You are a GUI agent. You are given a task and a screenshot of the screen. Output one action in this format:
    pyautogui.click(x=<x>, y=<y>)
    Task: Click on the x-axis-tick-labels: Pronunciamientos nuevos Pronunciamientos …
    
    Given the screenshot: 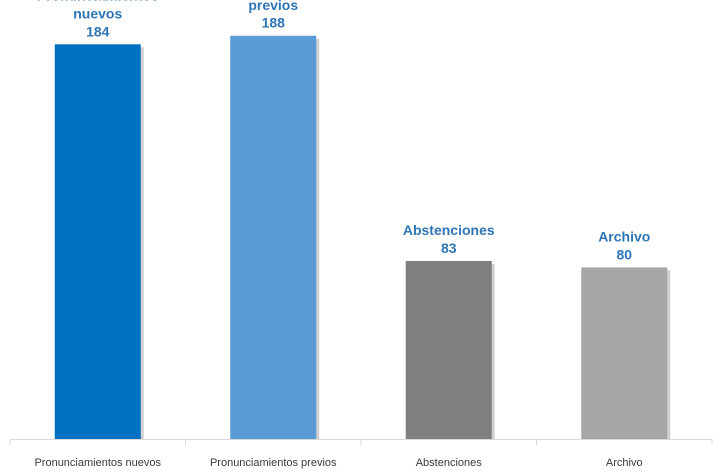 What is the action you would take?
    pyautogui.click(x=338, y=463)
    